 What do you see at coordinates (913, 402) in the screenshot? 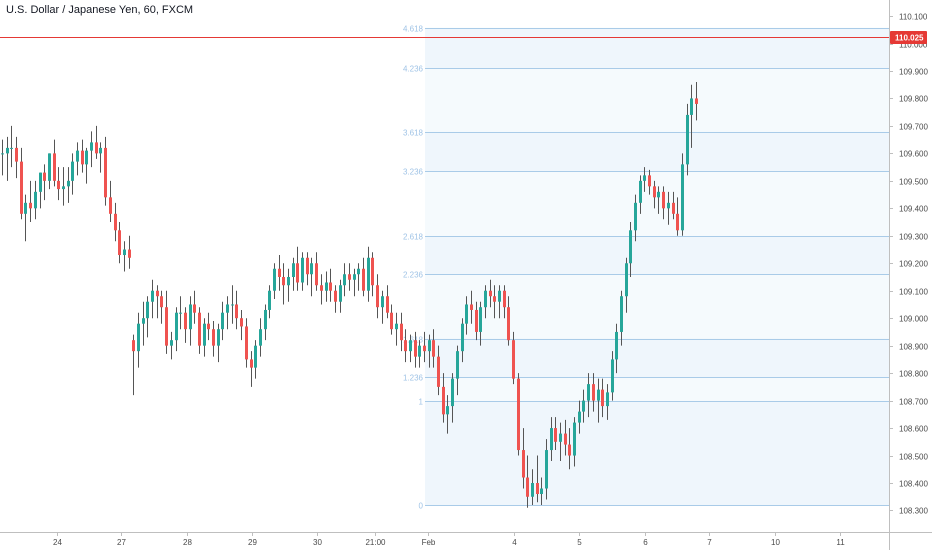
I see `price-tick-label: 108.700` at bounding box center [913, 402].